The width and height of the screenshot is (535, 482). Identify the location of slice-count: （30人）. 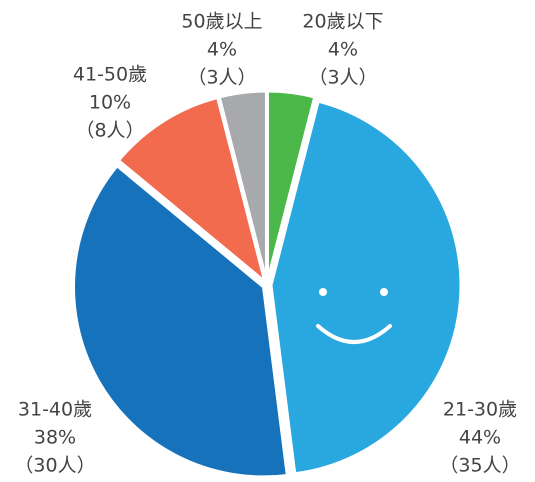
(54, 466).